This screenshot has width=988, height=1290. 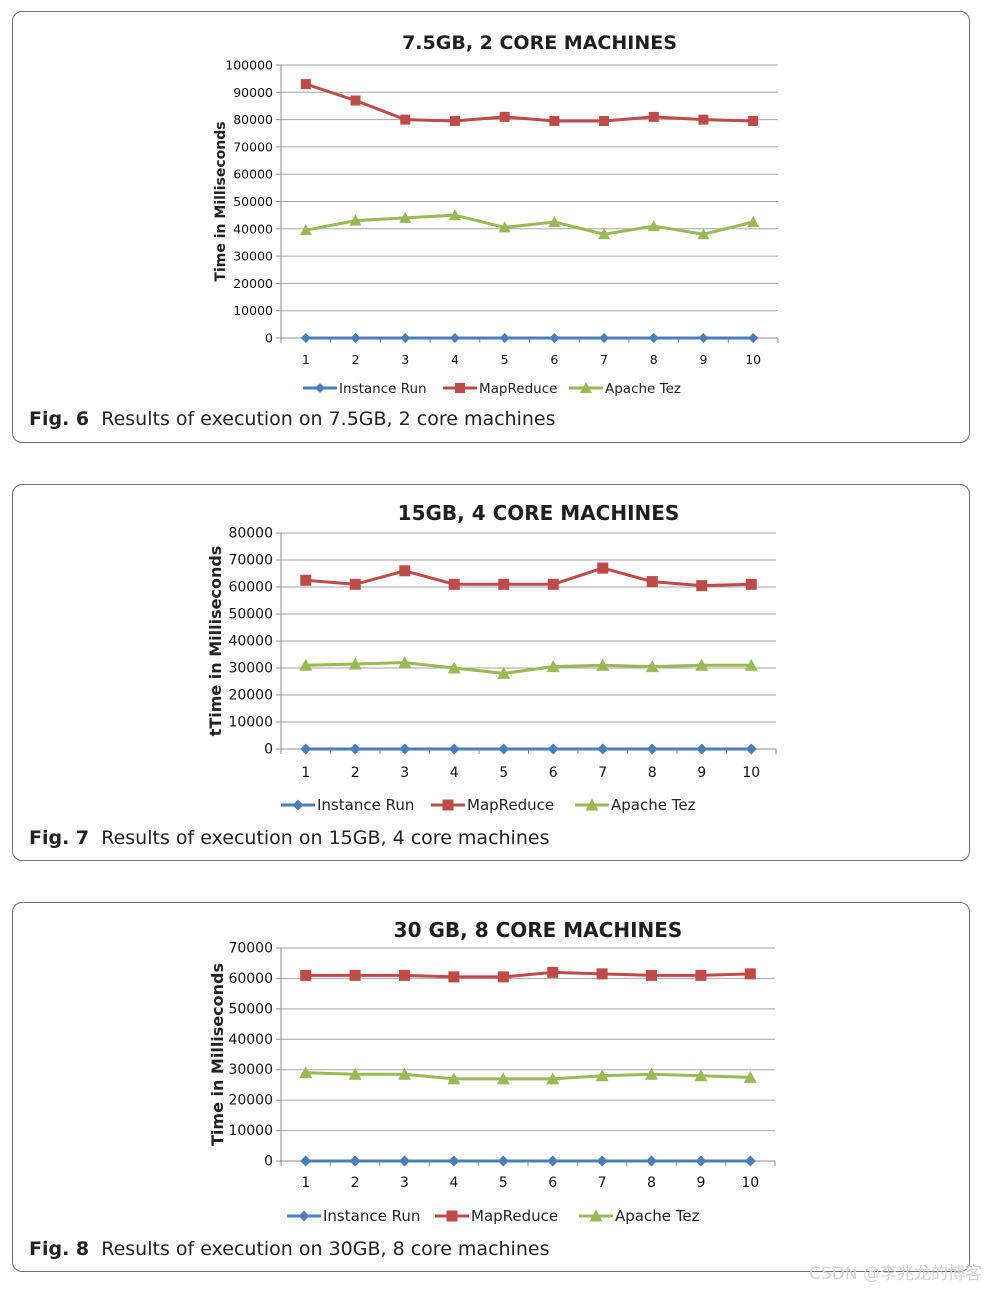 What do you see at coordinates (529, 338) in the screenshot?
I see `series-instance-run` at bounding box center [529, 338].